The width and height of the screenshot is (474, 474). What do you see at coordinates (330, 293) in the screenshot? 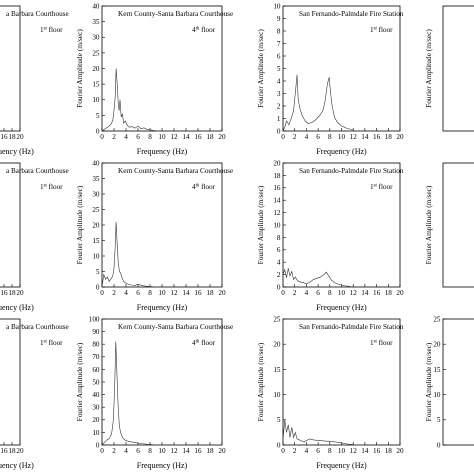
I see `x-tick-label: 8` at bounding box center [330, 293].